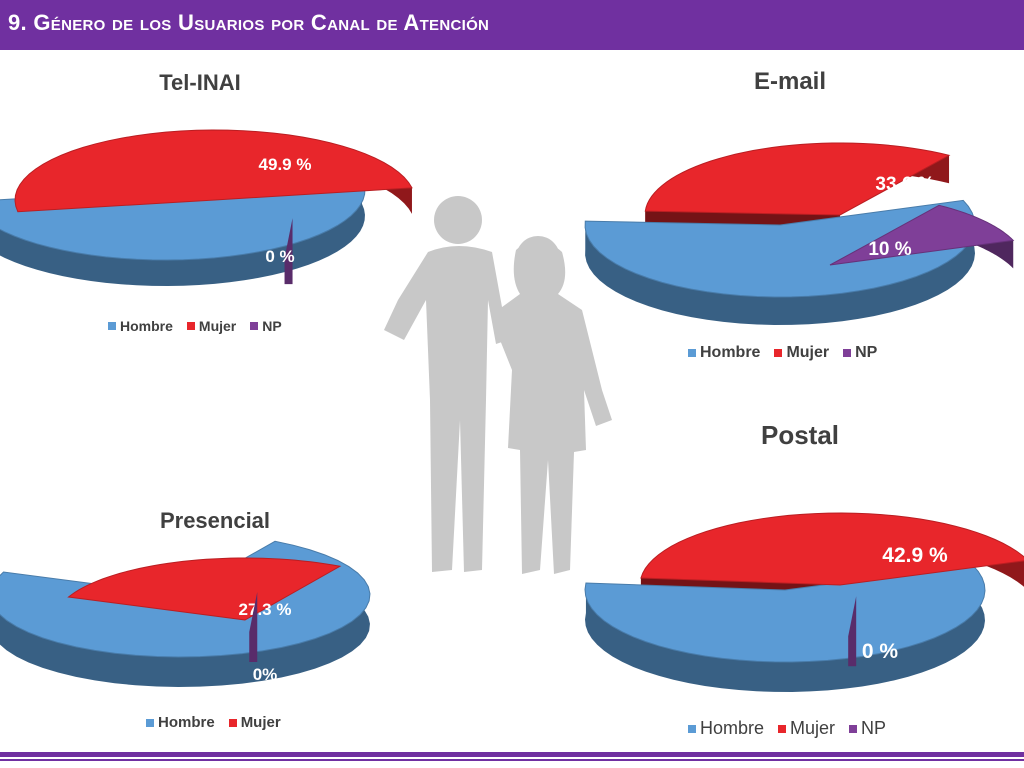 This screenshot has height=768, width=1024. I want to click on couple-silhouette-icon, so click(498, 385).